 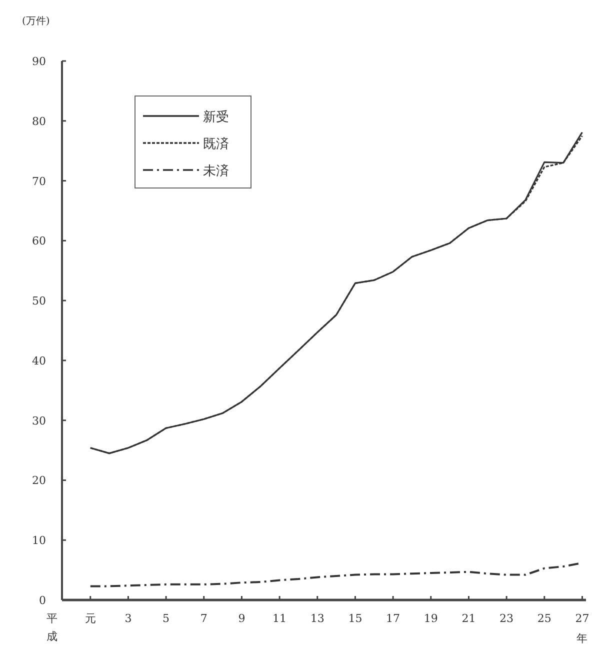 What do you see at coordinates (431, 618) in the screenshot?
I see `x-tick-label: 19` at bounding box center [431, 618].